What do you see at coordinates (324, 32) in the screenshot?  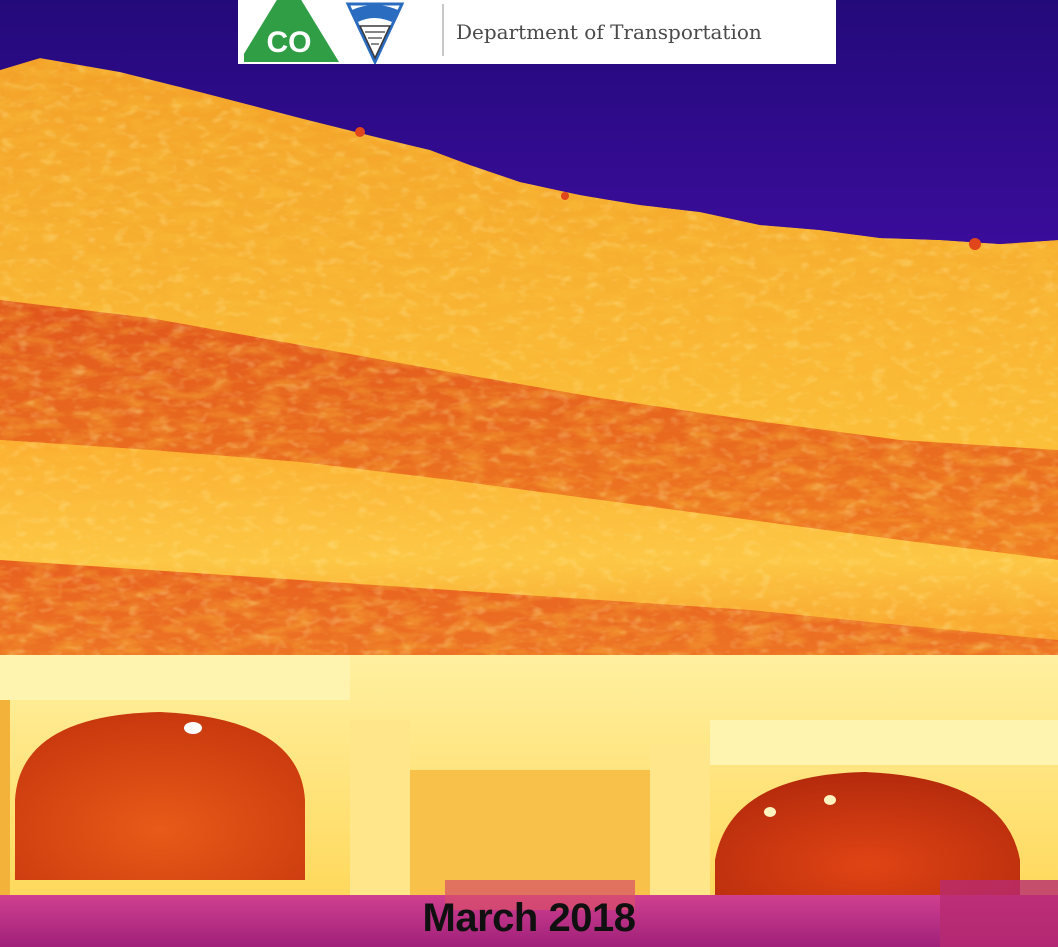 I see `colorado-logo-icon: CO` at bounding box center [324, 32].